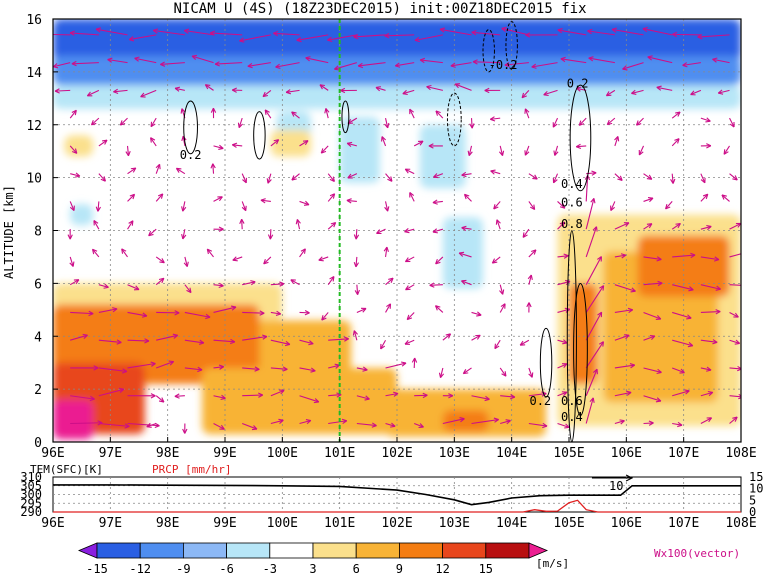 The height and width of the screenshot is (575, 767). What do you see at coordinates (38, 284) in the screenshot?
I see `y-tick-label: 6` at bounding box center [38, 284].